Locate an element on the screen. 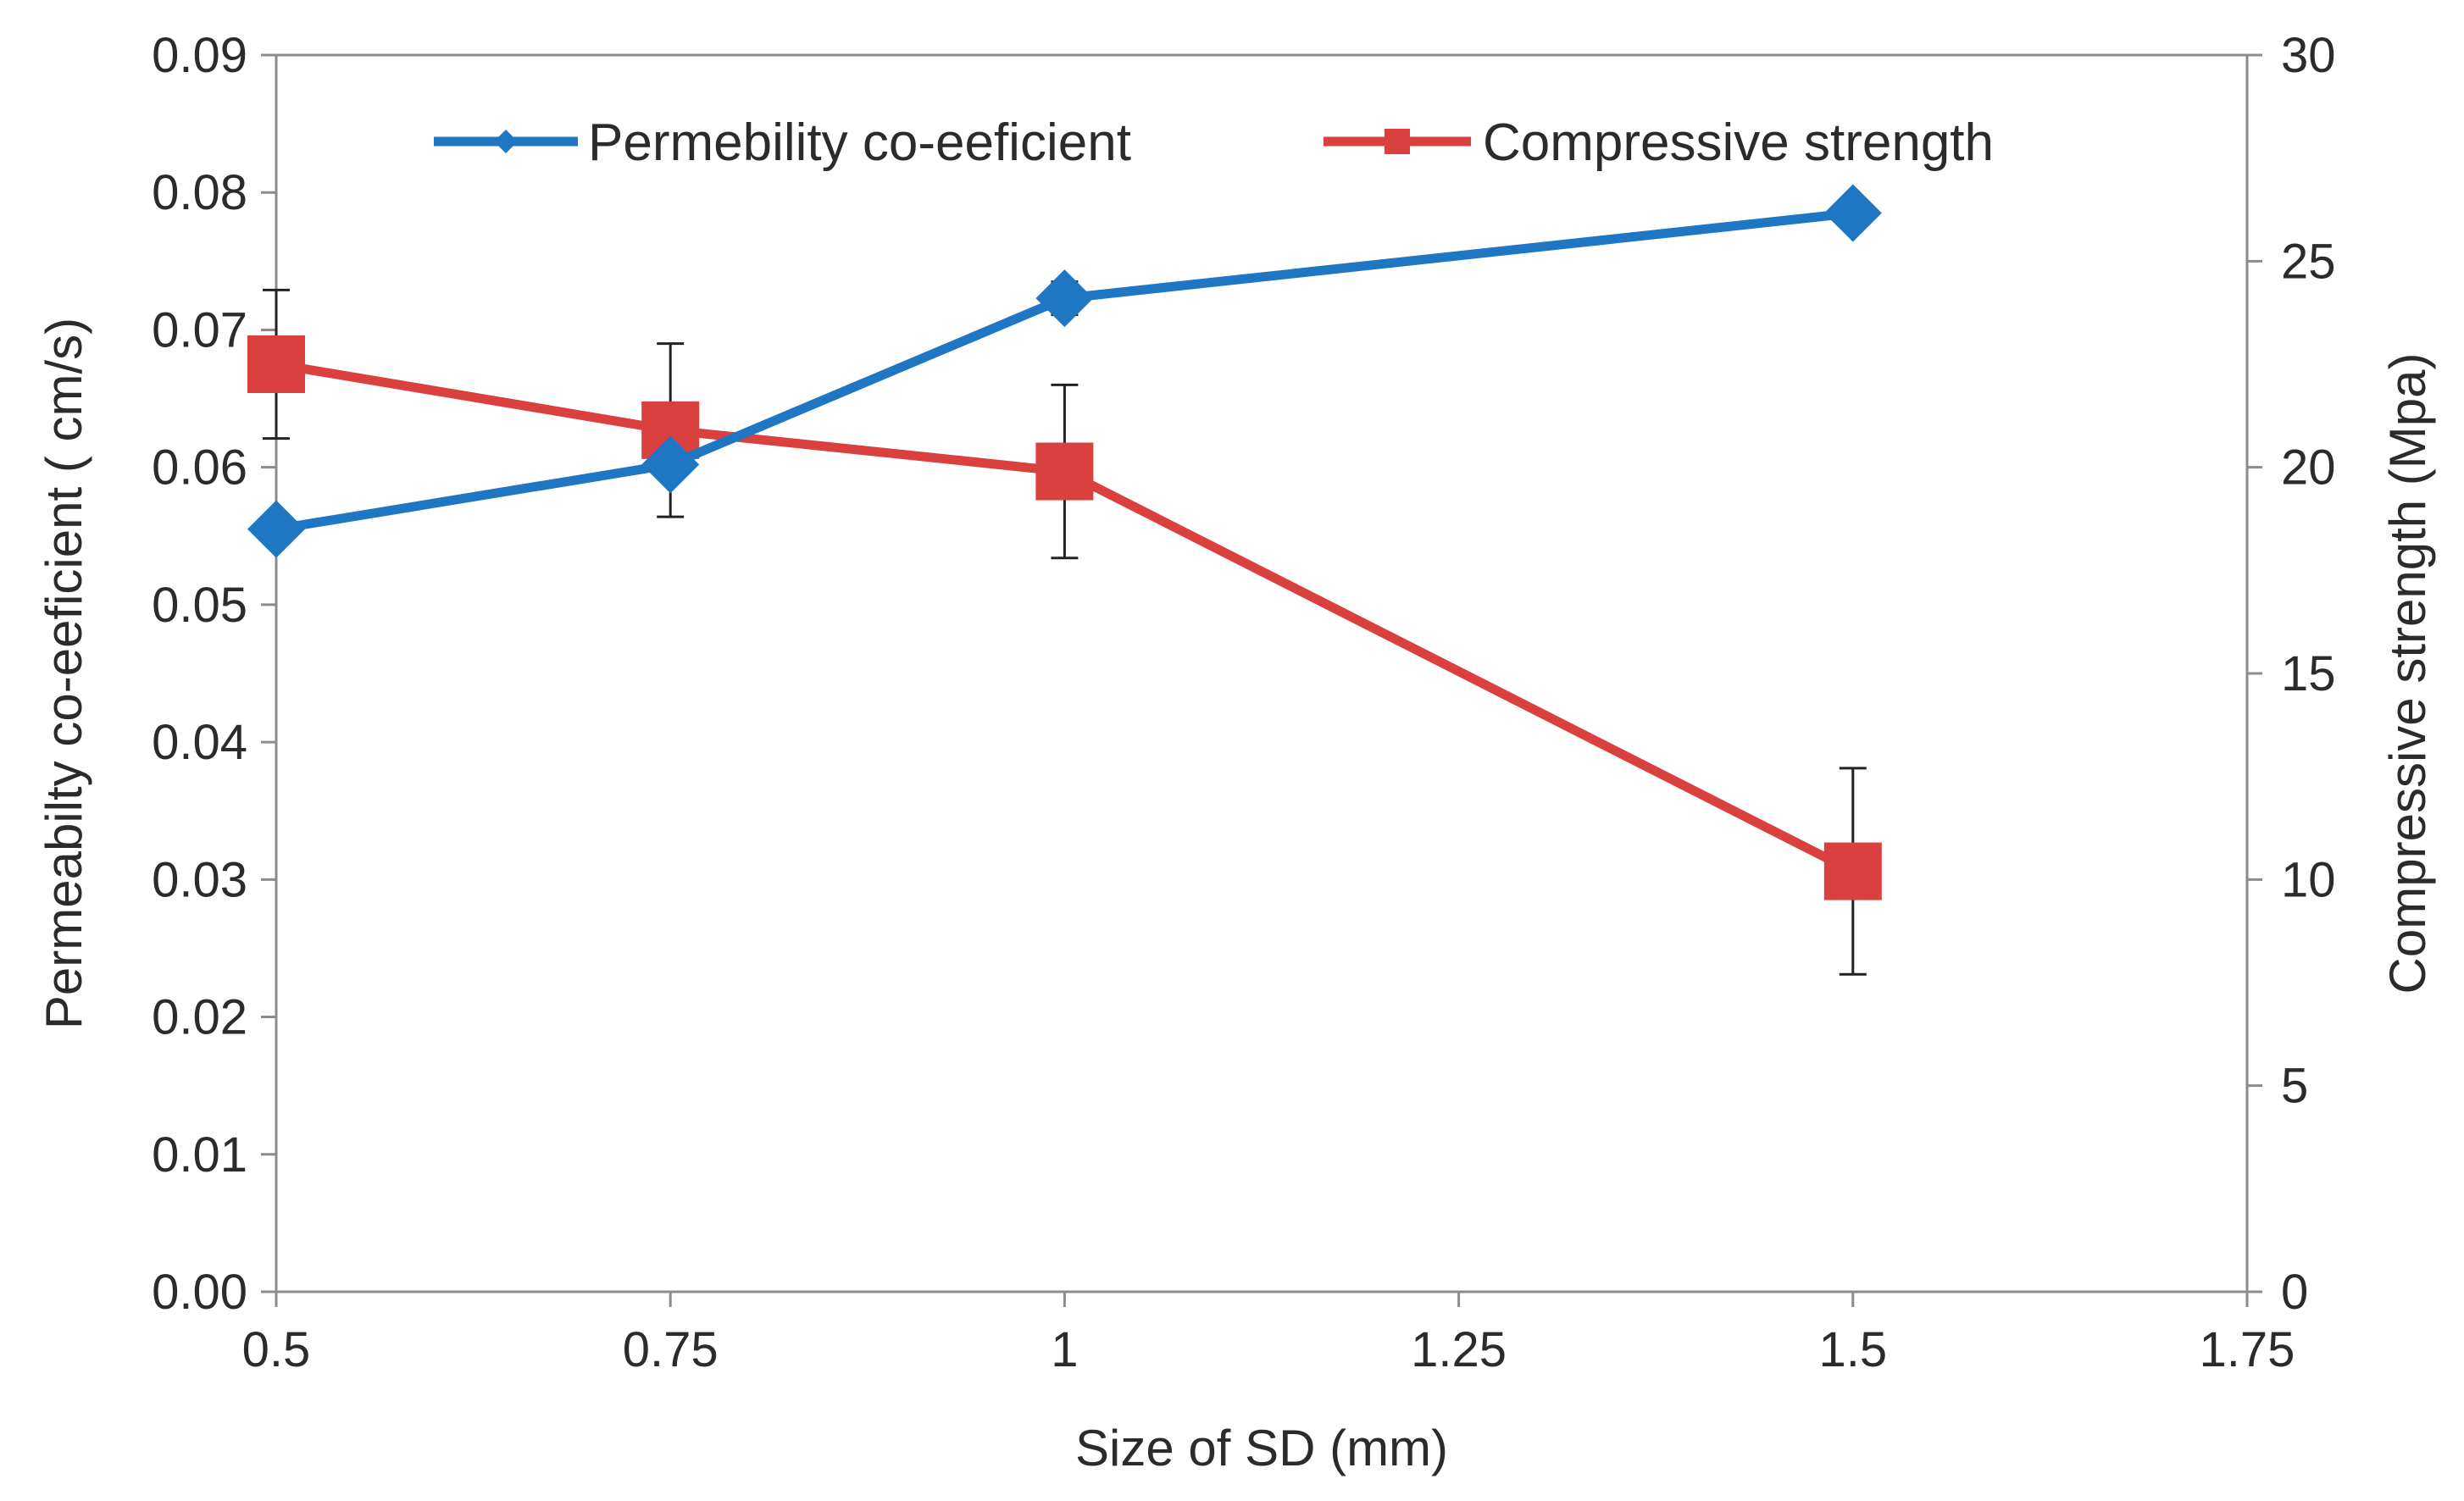 Image resolution: width=2464 pixels, height=1501 pixels. y-left-tick-label: 0.04 is located at coordinates (200, 742).